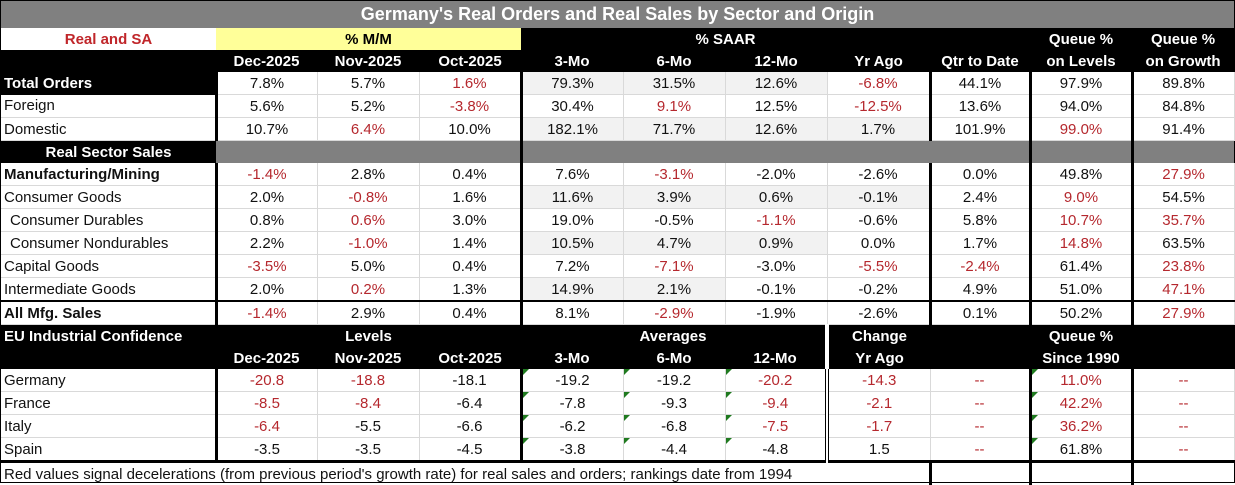 Image resolution: width=1235 pixels, height=485 pixels. I want to click on cell-value: 23.8%, so click(1183, 266).